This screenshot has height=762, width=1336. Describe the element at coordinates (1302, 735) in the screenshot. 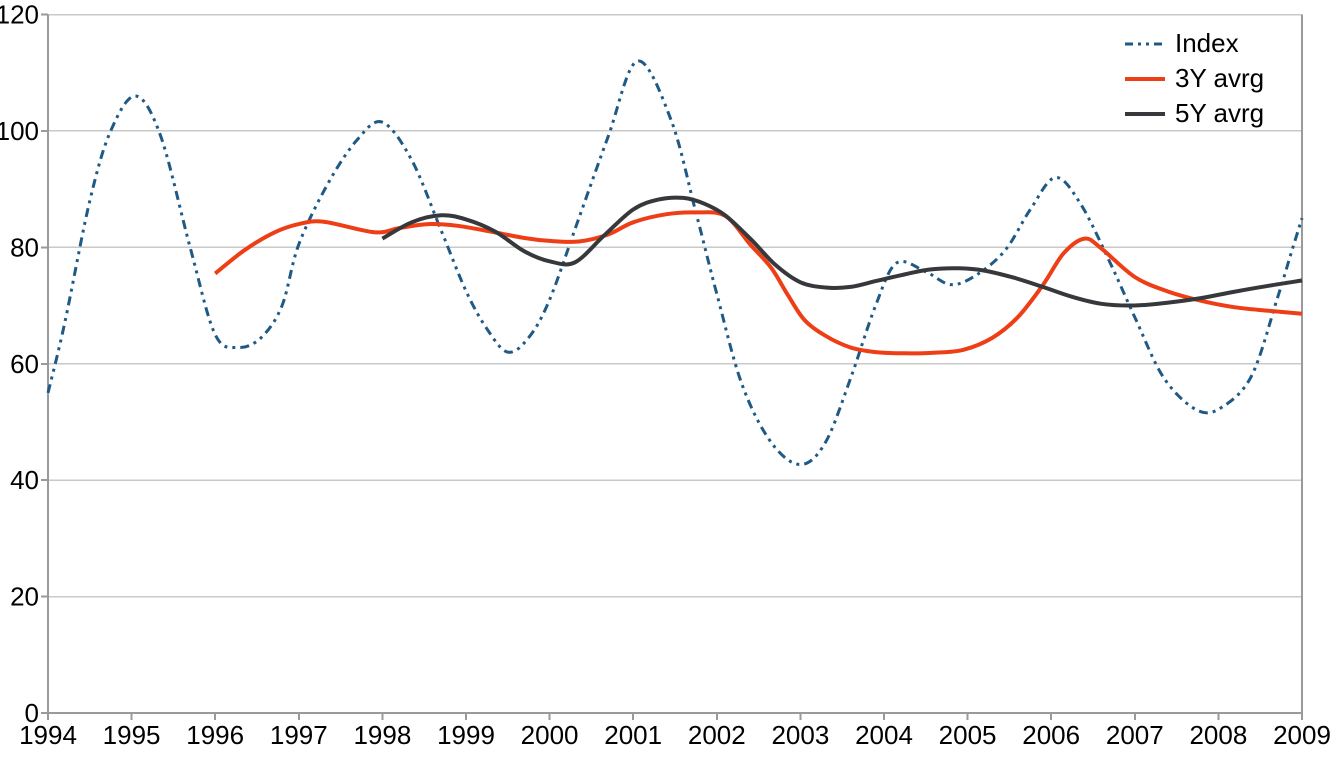

I see `x-axis-label: 2009` at that location.